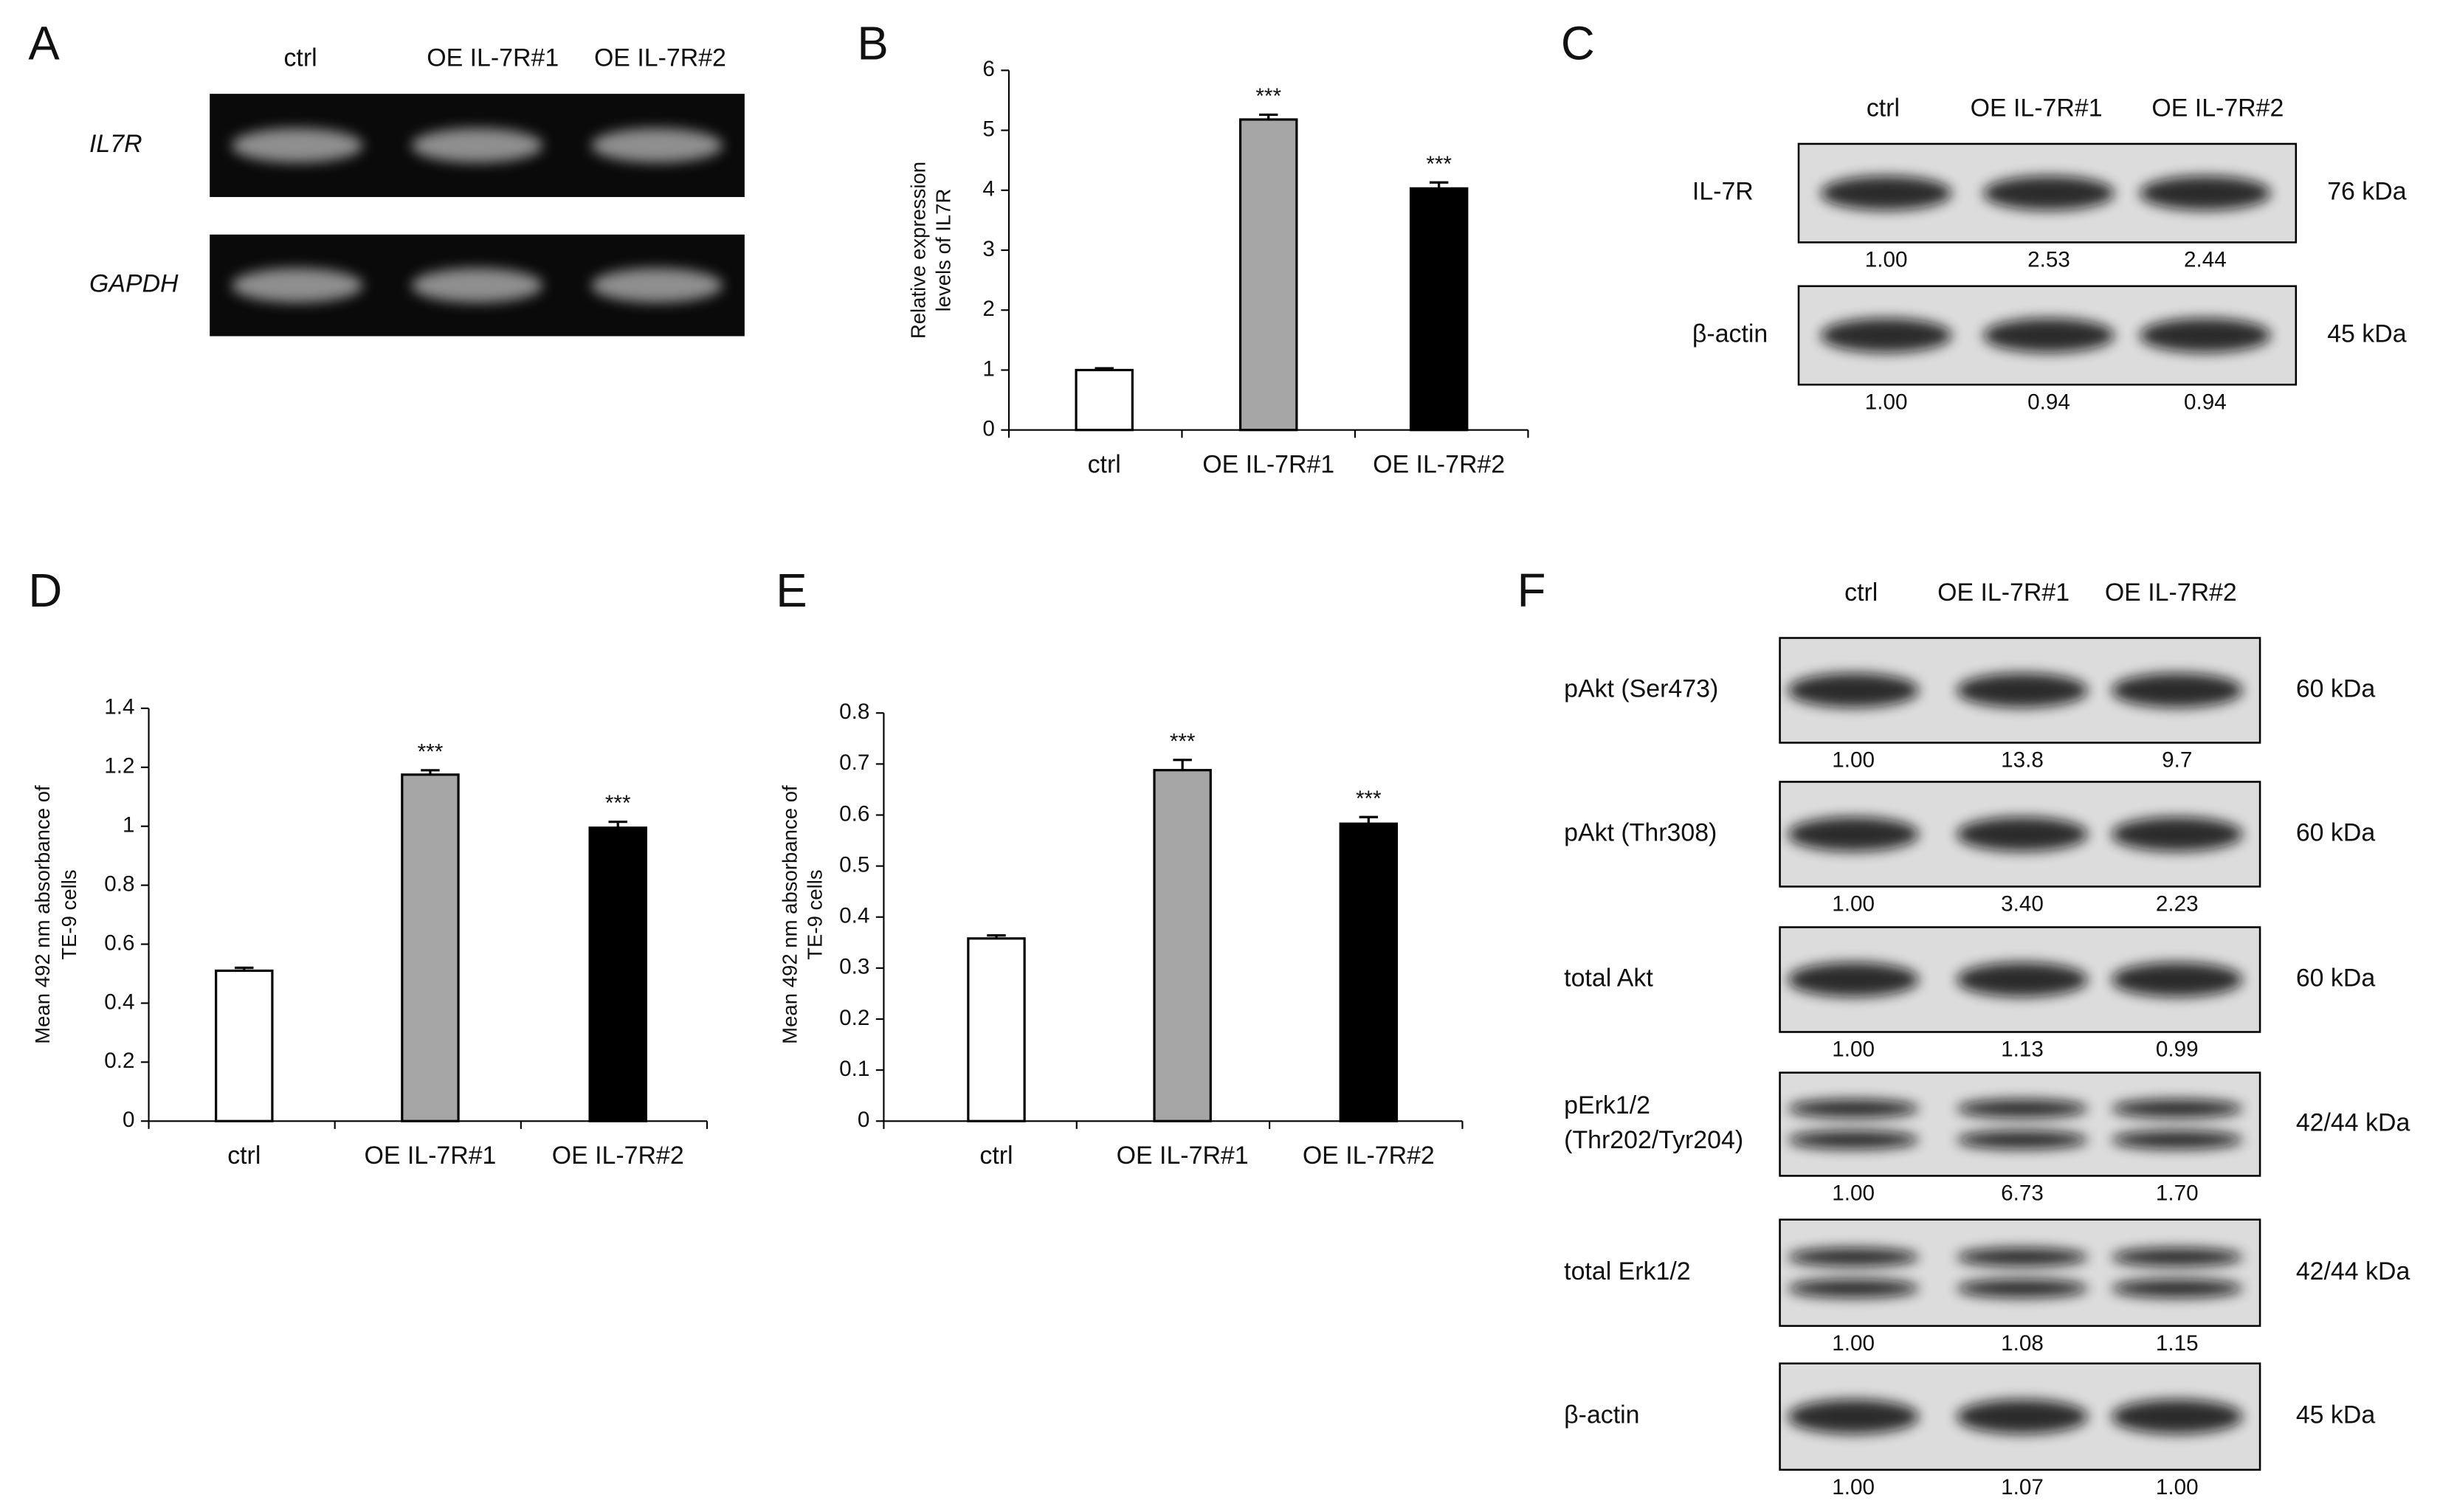  What do you see at coordinates (872, 43) in the screenshot?
I see `panel-label: B` at bounding box center [872, 43].